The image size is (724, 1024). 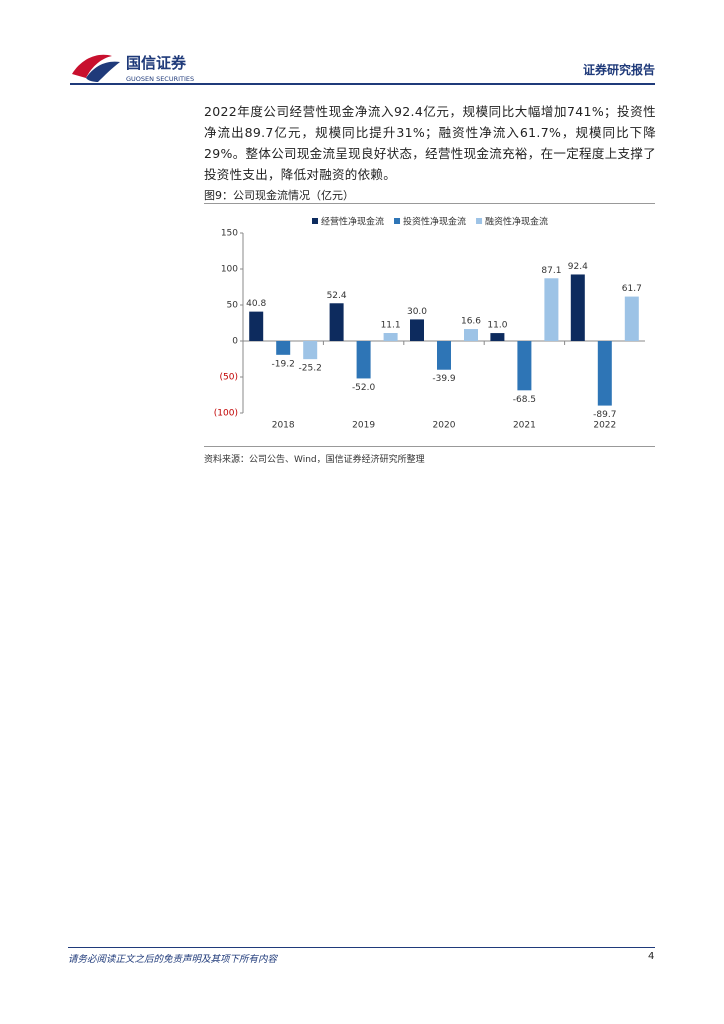 I want to click on y-tick-label: (100), so click(x=226, y=414).